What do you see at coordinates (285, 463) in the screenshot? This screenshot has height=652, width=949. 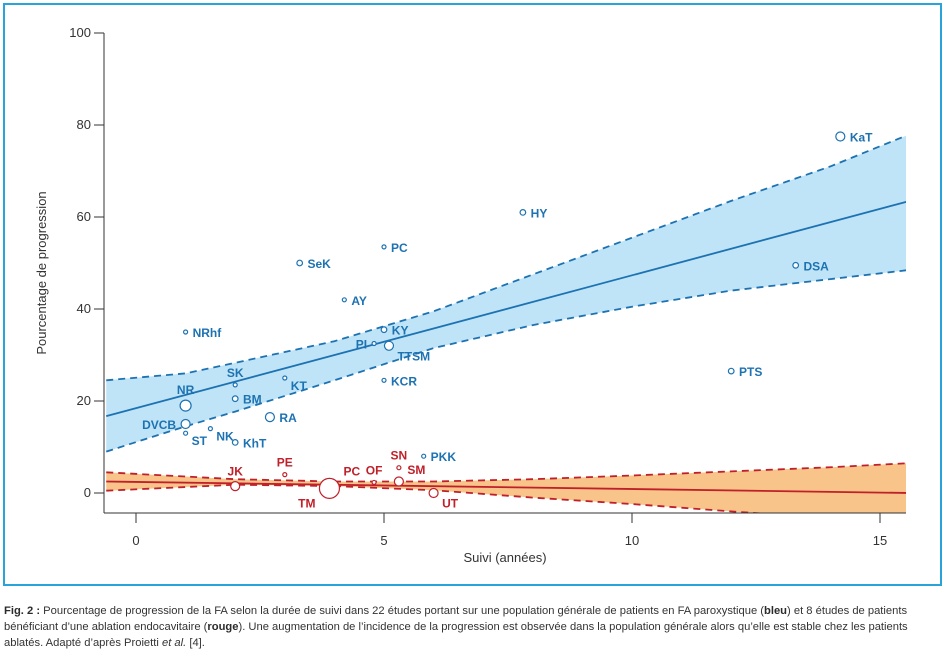 I see `point-label-red: PE` at bounding box center [285, 463].